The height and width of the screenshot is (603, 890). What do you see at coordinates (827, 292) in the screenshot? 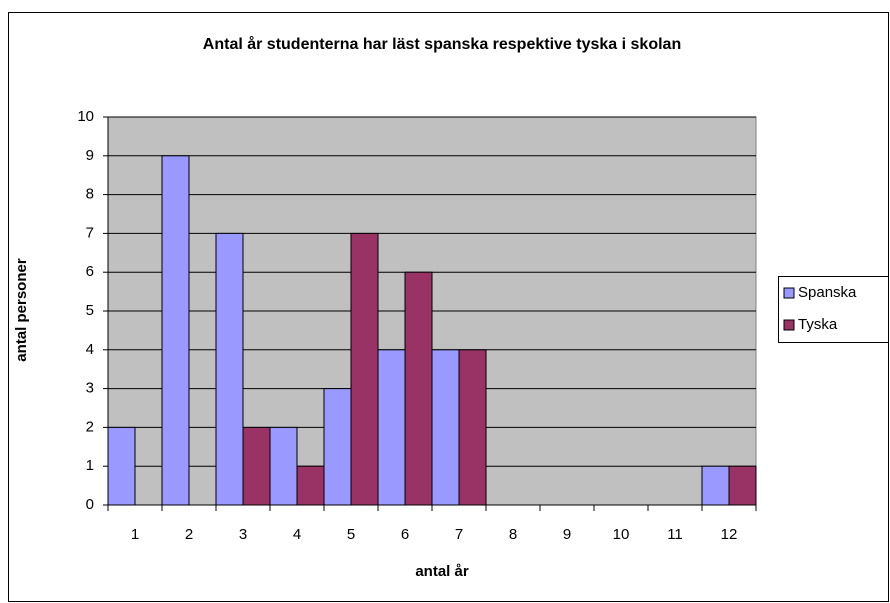
I see `legend-label: Spanska` at bounding box center [827, 292].